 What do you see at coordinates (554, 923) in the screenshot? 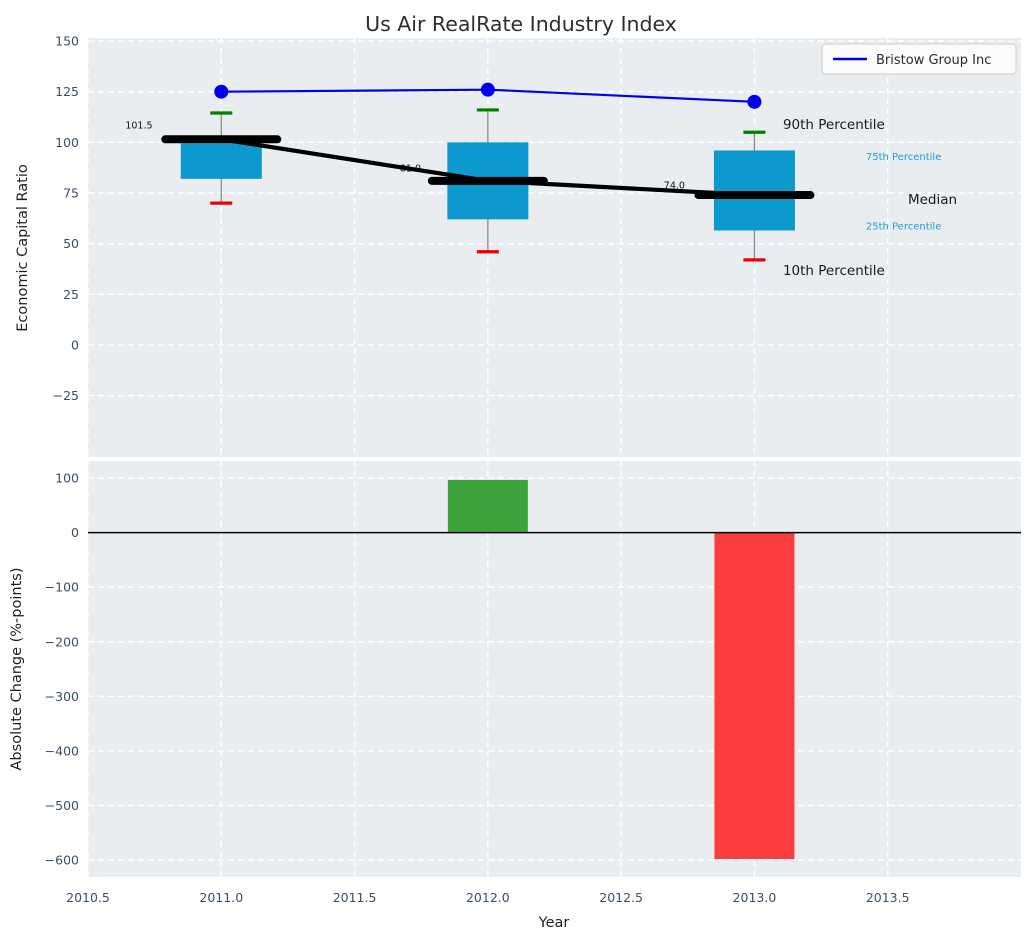
I see `x-axis-label: Year` at bounding box center [554, 923].